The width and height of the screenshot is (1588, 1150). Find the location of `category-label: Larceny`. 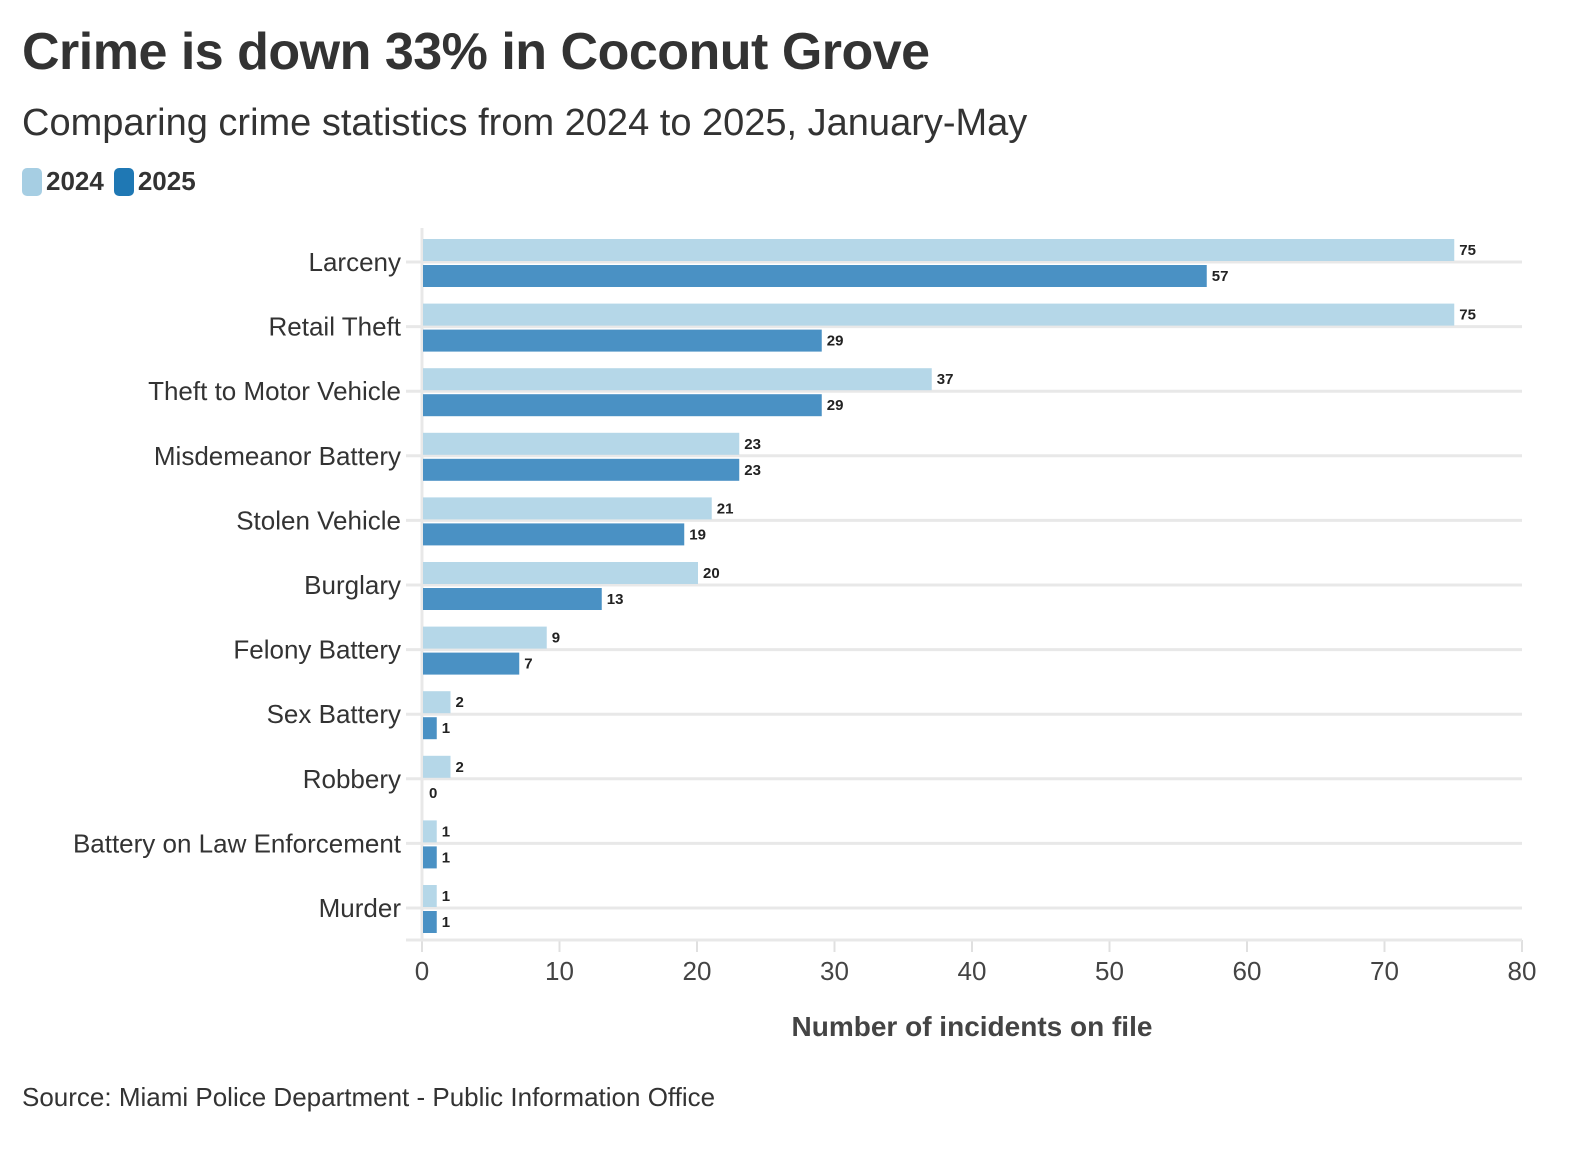

category-label: Larceny is located at coordinates (355, 262).